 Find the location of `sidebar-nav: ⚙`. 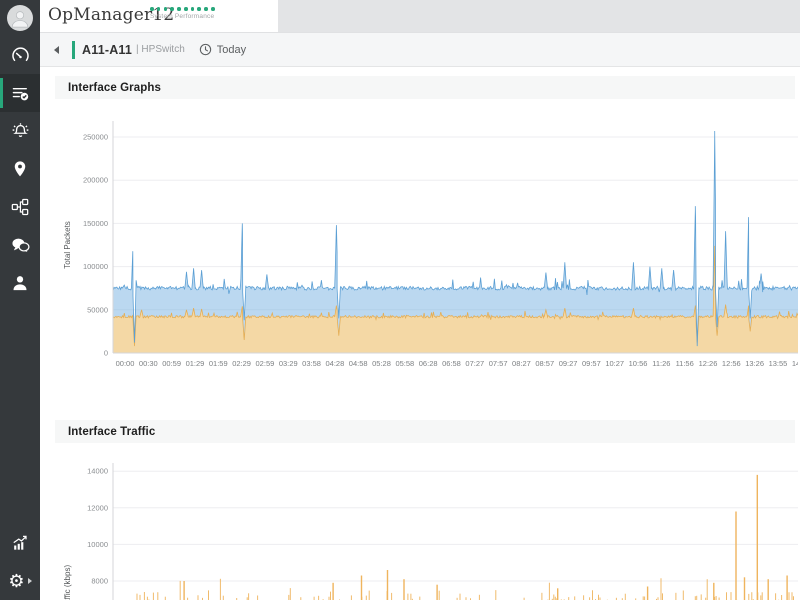

sidebar-nav: ⚙ is located at coordinates (20, 300).